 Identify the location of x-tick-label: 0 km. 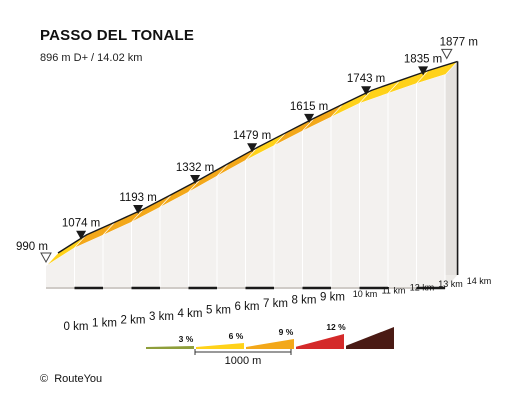
(76, 327).